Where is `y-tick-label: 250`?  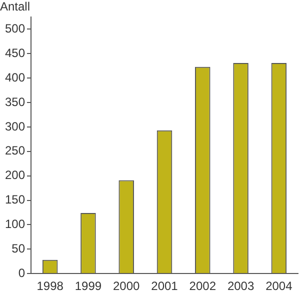
y-tick-label: 250 is located at coordinates (15, 151).